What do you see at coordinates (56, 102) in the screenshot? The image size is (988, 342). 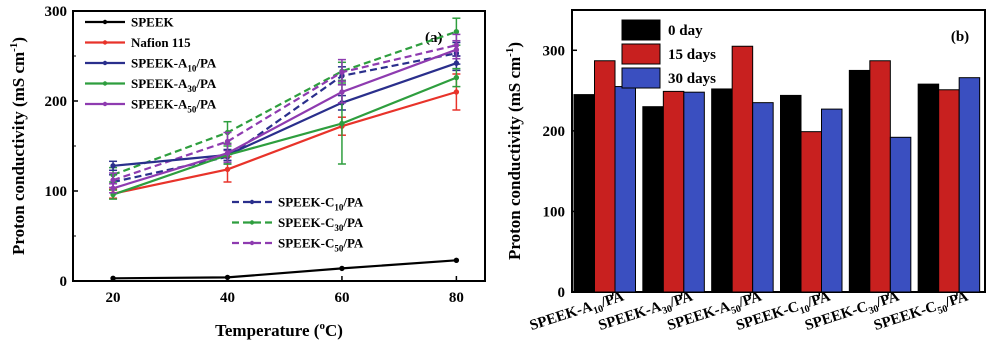 I see `y-tick-label-a: 200` at bounding box center [56, 102].